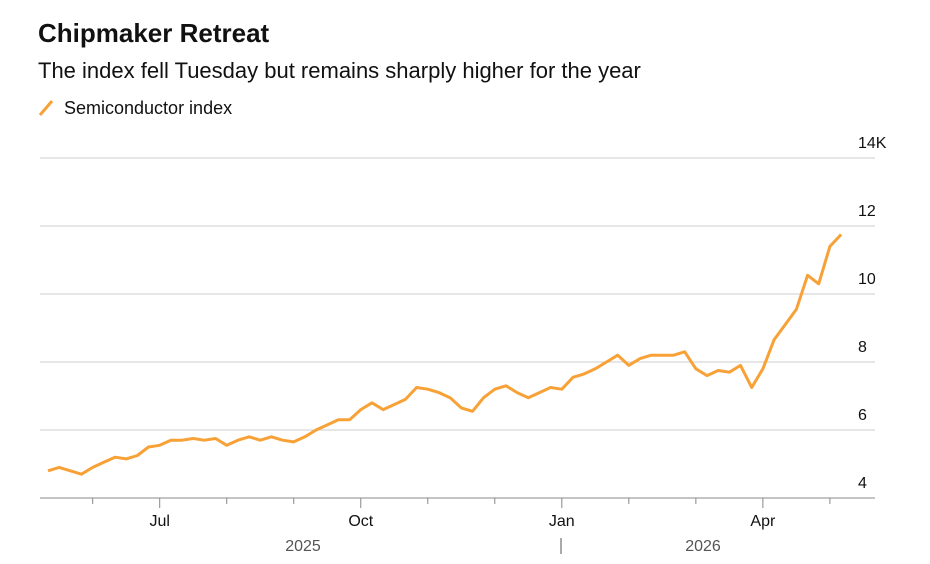  I want to click on y-tick-label: 10, so click(867, 279).